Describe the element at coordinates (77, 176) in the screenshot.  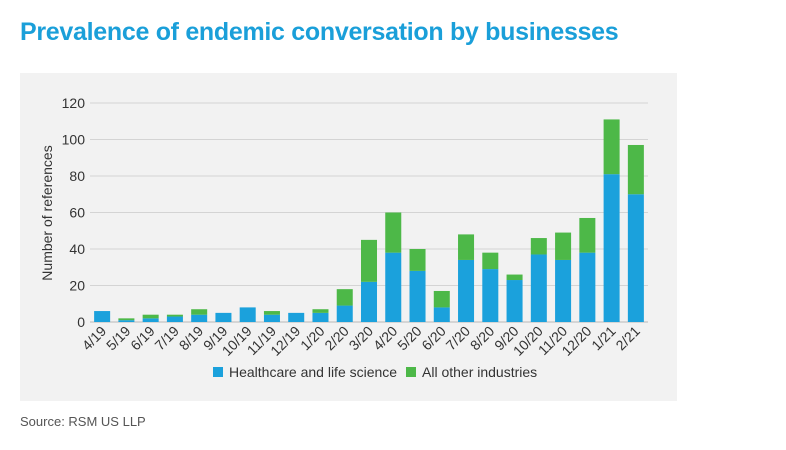
I see `y-tick-label: 80` at that location.